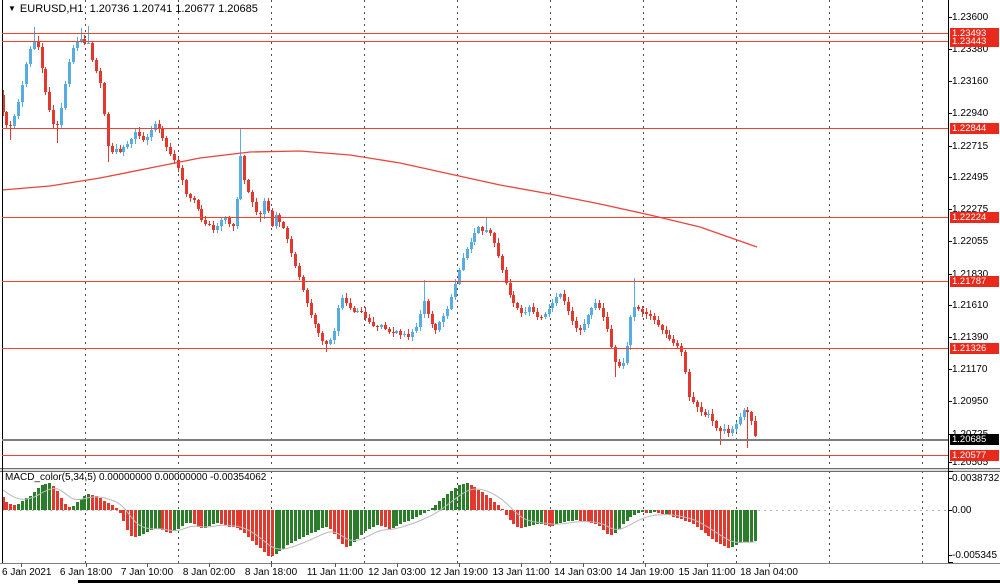 The image size is (1000, 587). What do you see at coordinates (86, 572) in the screenshot?
I see `time-axis-label: 6 Jan 18:00` at bounding box center [86, 572].